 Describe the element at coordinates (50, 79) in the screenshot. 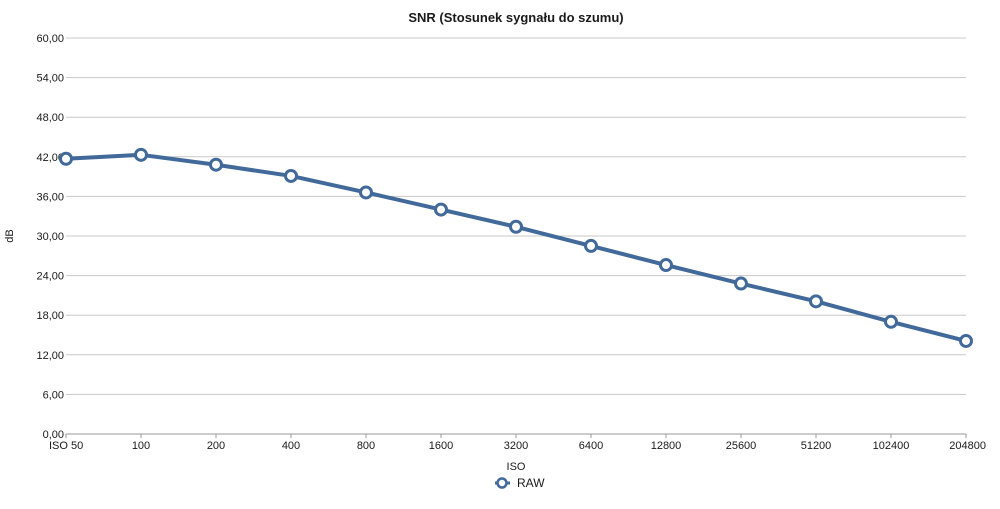

I see `y-tick-label: 54,00` at that location.